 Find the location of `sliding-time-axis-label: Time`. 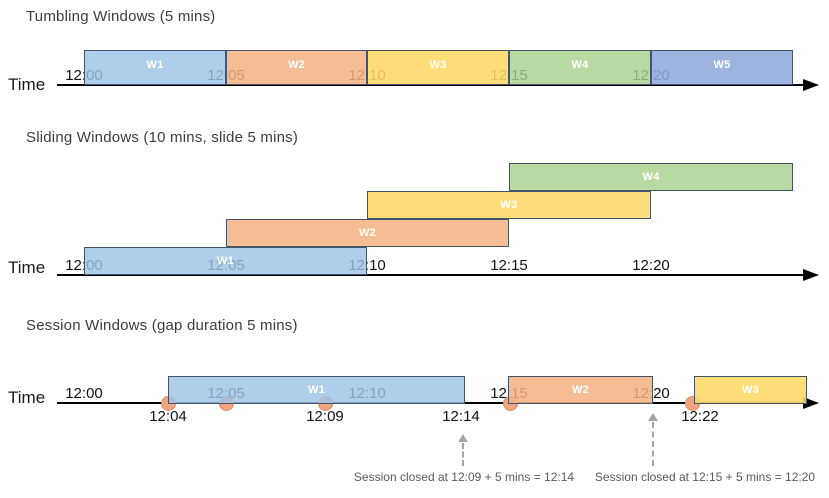

sliding-time-axis-label: Time is located at coordinates (27, 267).